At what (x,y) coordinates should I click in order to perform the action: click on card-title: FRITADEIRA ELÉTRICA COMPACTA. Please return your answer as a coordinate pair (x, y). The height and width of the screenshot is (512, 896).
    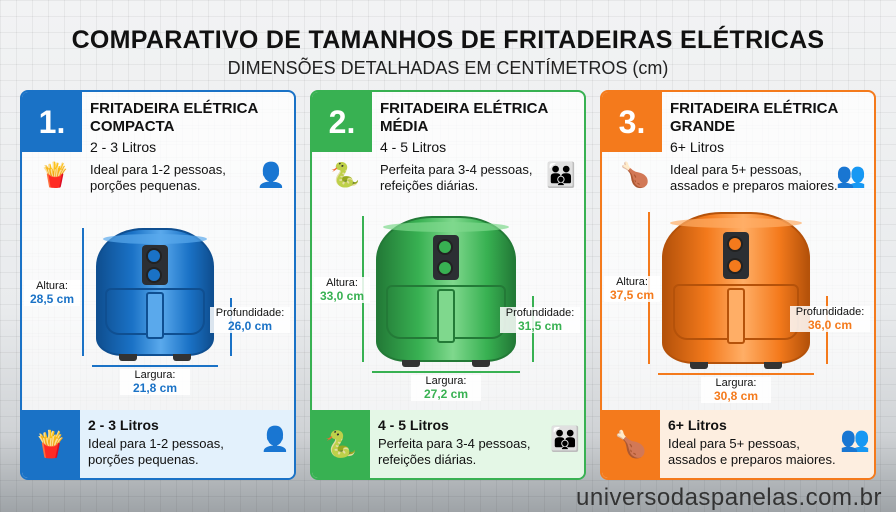
    Looking at the image, I should click on (174, 117).